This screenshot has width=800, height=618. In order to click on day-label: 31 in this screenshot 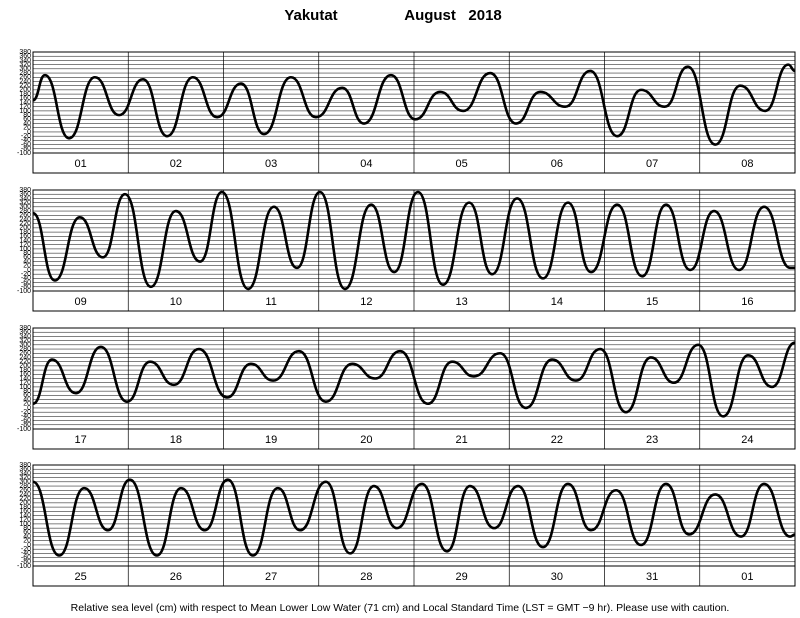, I will do `click(652, 577)`.